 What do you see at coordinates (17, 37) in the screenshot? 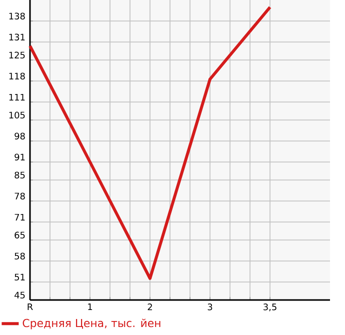
I see `y-tick-label: 131` at bounding box center [17, 37].